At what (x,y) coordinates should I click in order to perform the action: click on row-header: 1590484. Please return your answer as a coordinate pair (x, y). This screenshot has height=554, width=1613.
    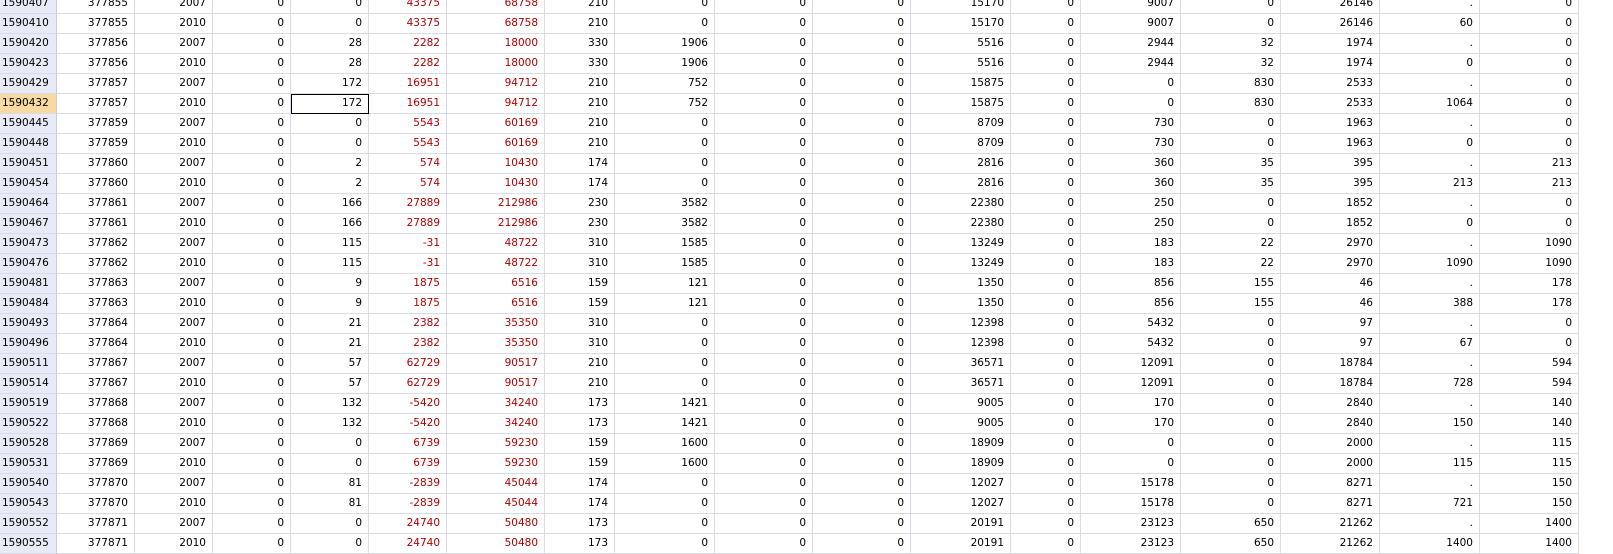
    Looking at the image, I should click on (28, 304).